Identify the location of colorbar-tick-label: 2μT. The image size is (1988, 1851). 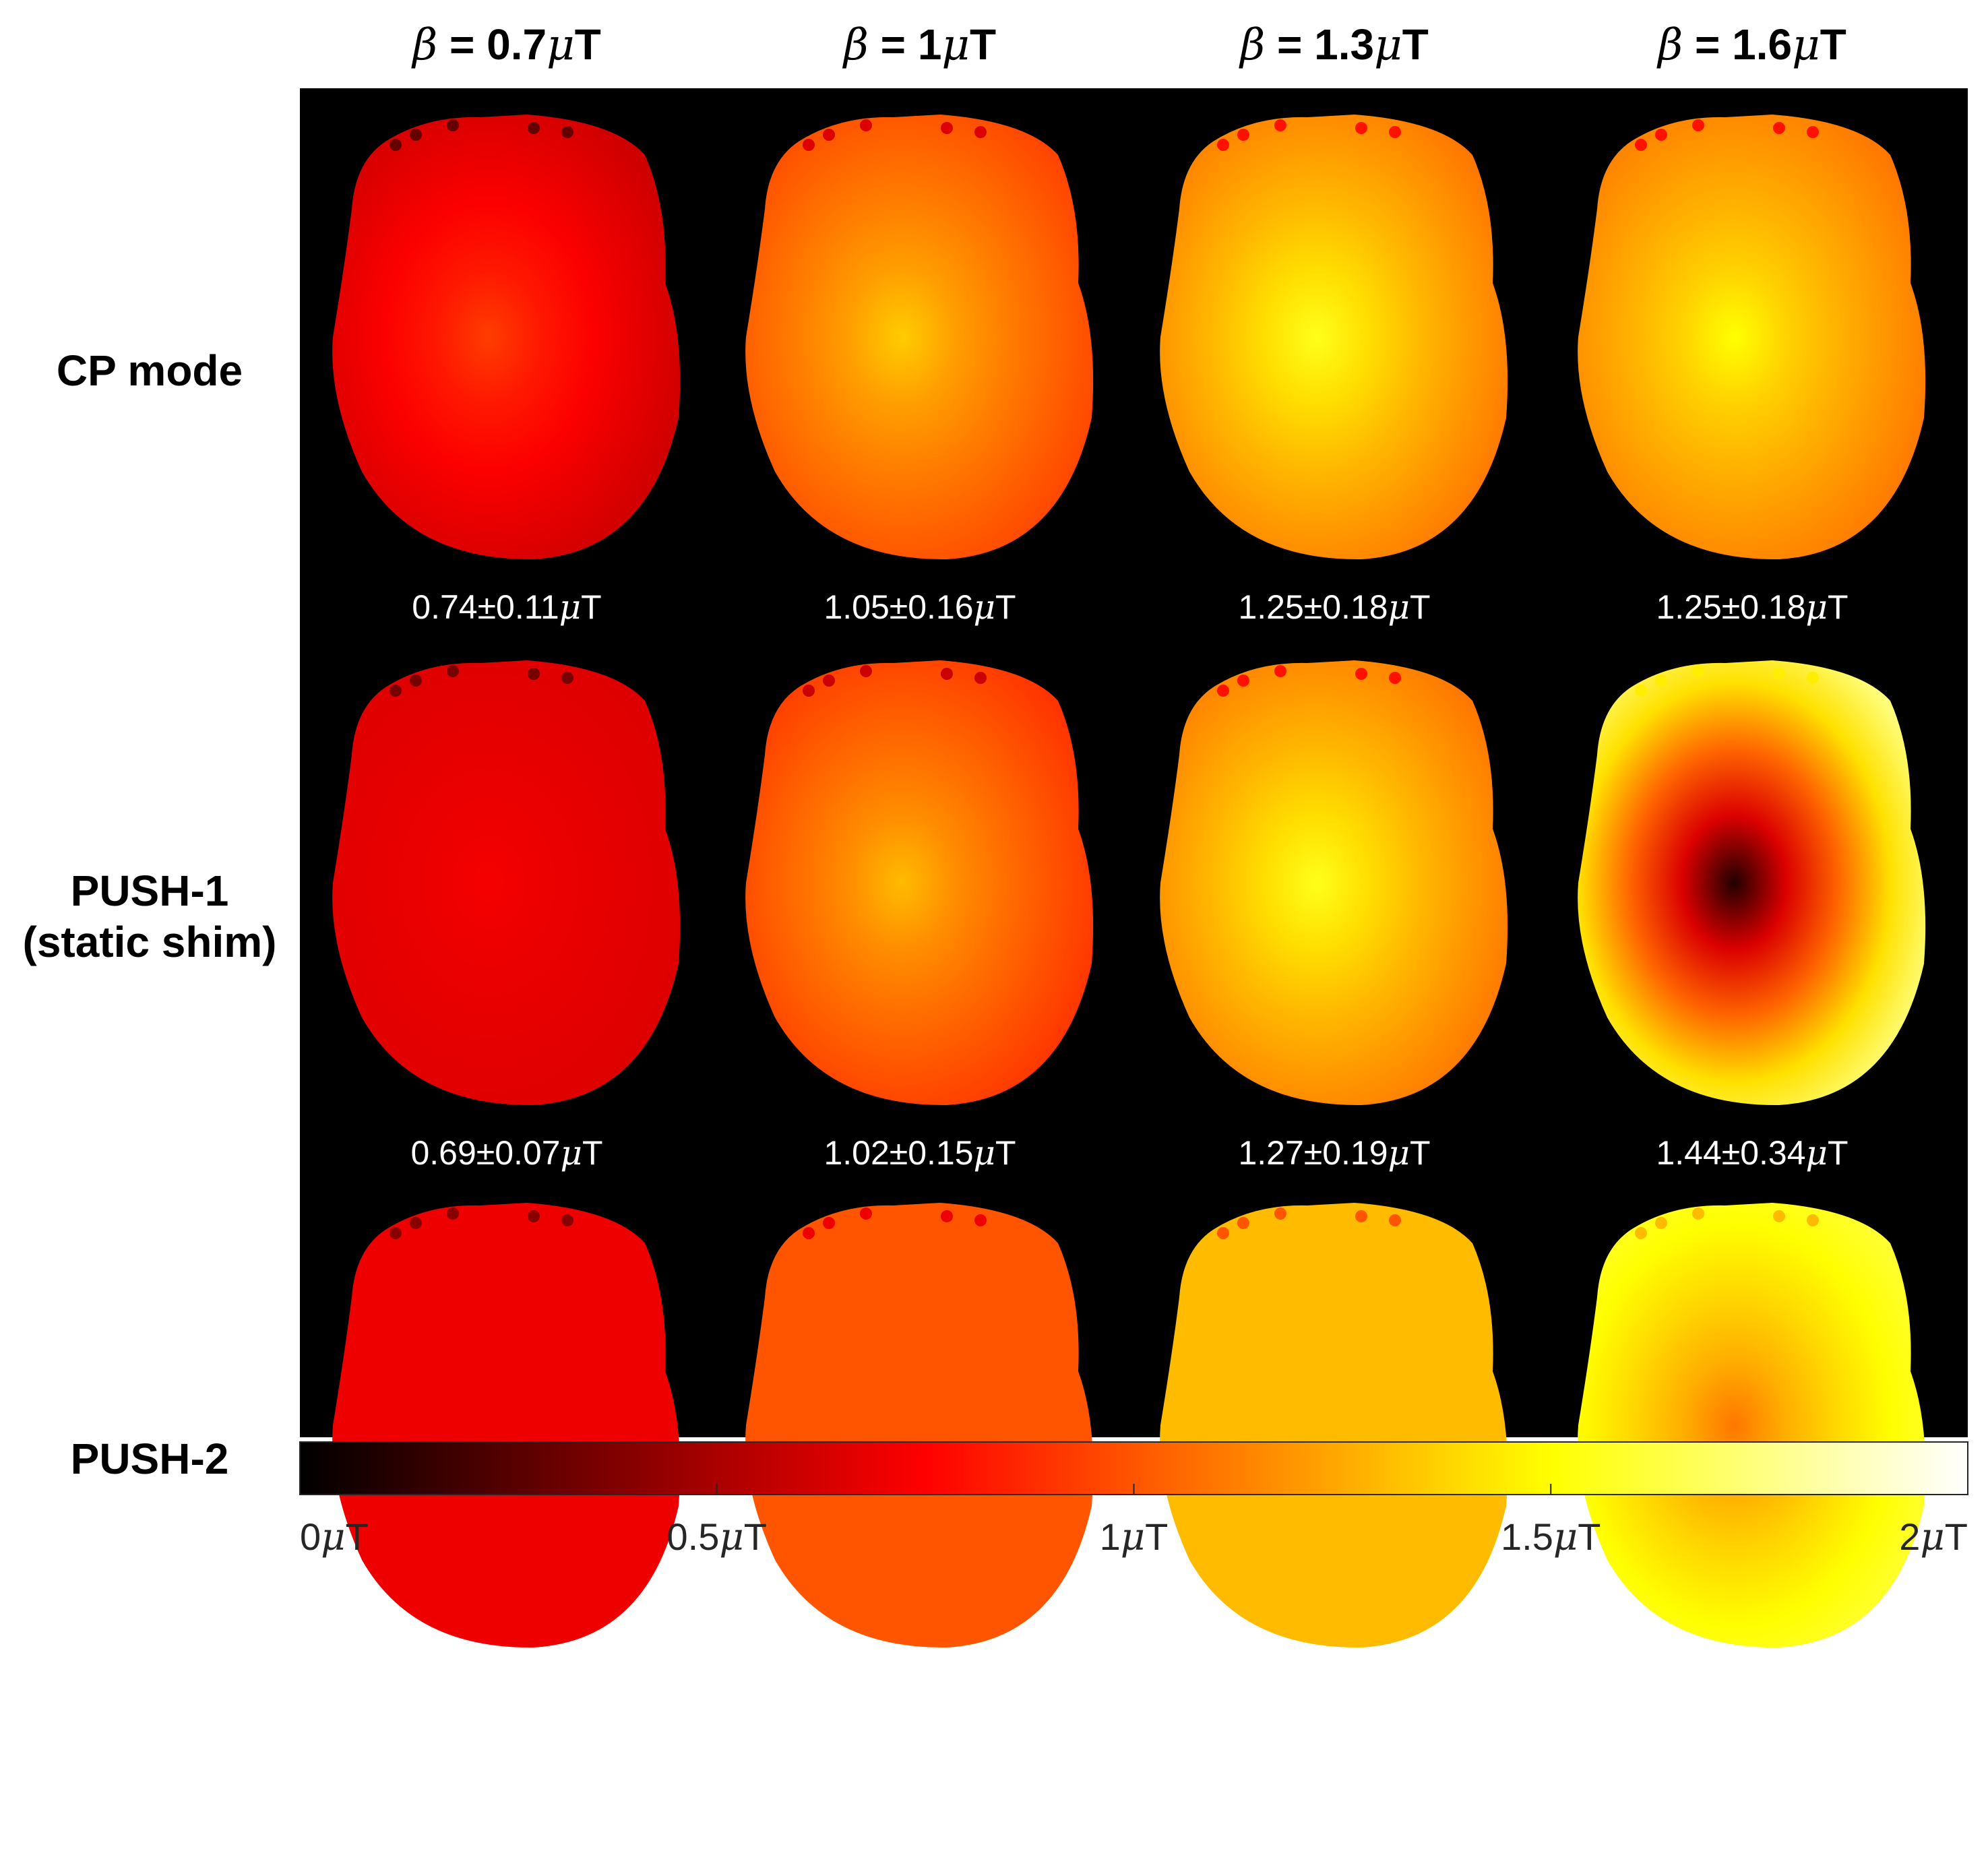
(1933, 1537).